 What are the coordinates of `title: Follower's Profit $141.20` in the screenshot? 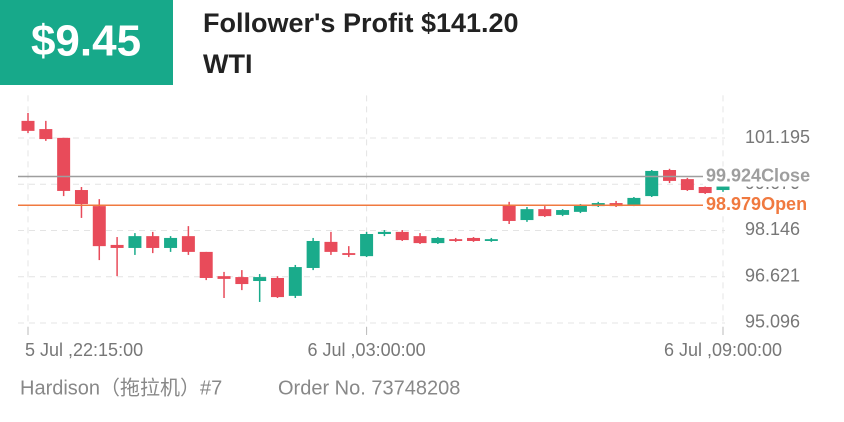 It's located at (361, 23).